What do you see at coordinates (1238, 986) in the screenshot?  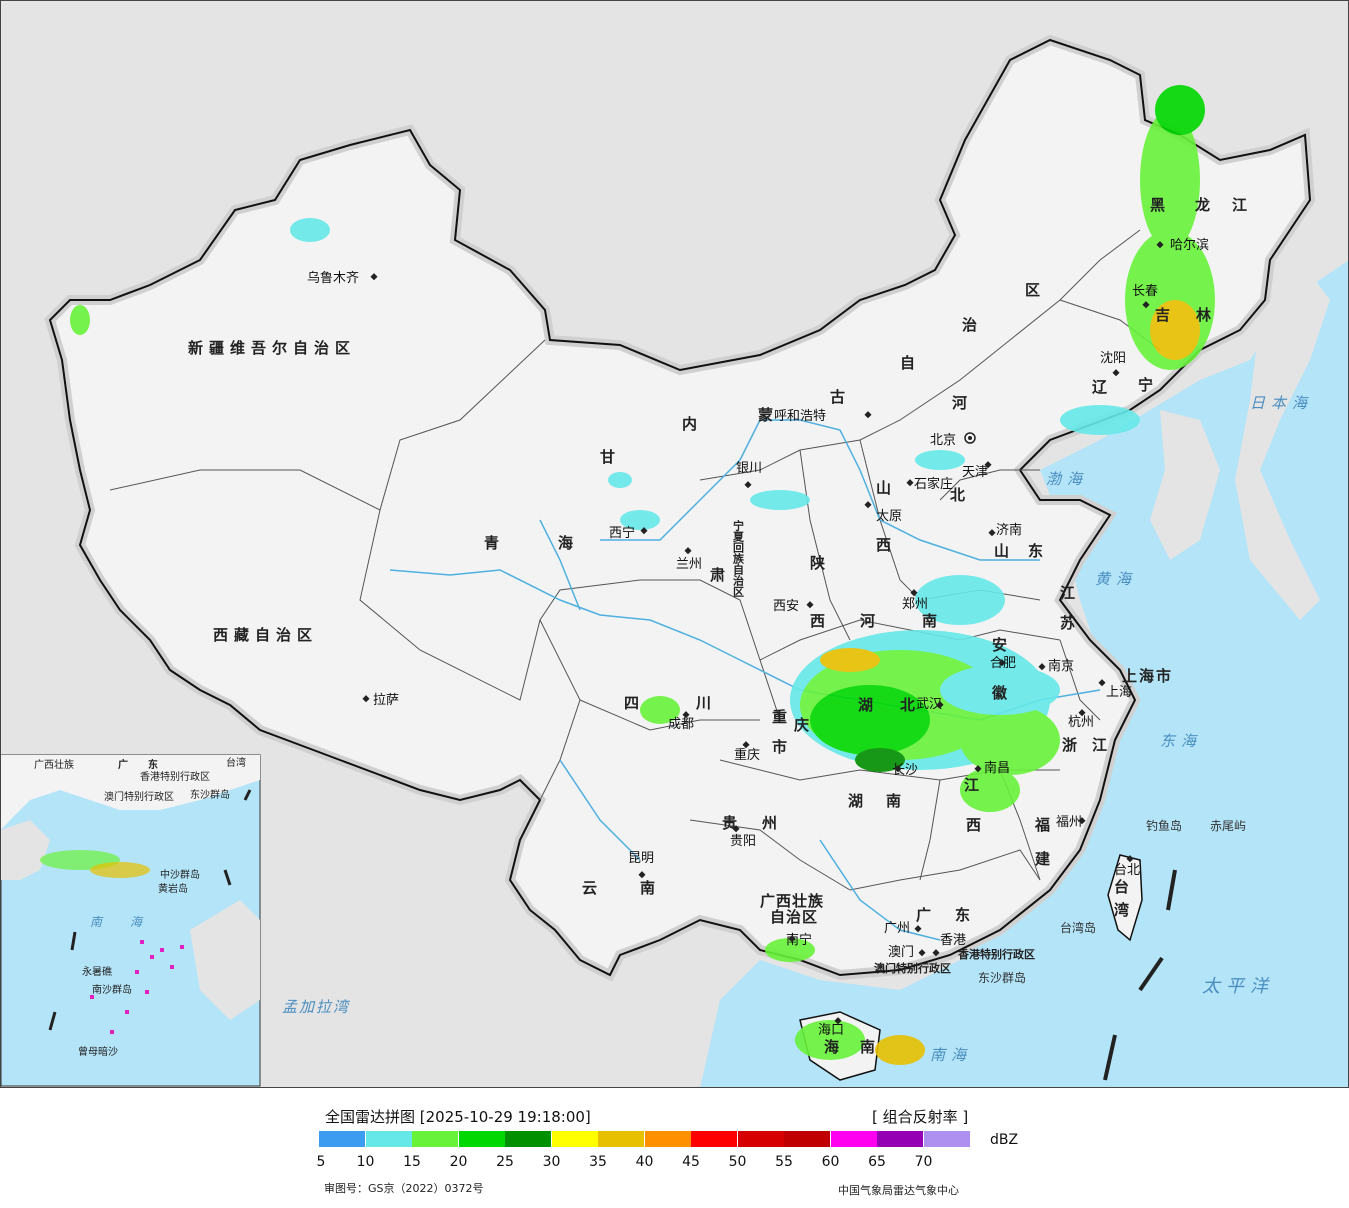 I see `sea-label: 太平洋` at bounding box center [1238, 986].